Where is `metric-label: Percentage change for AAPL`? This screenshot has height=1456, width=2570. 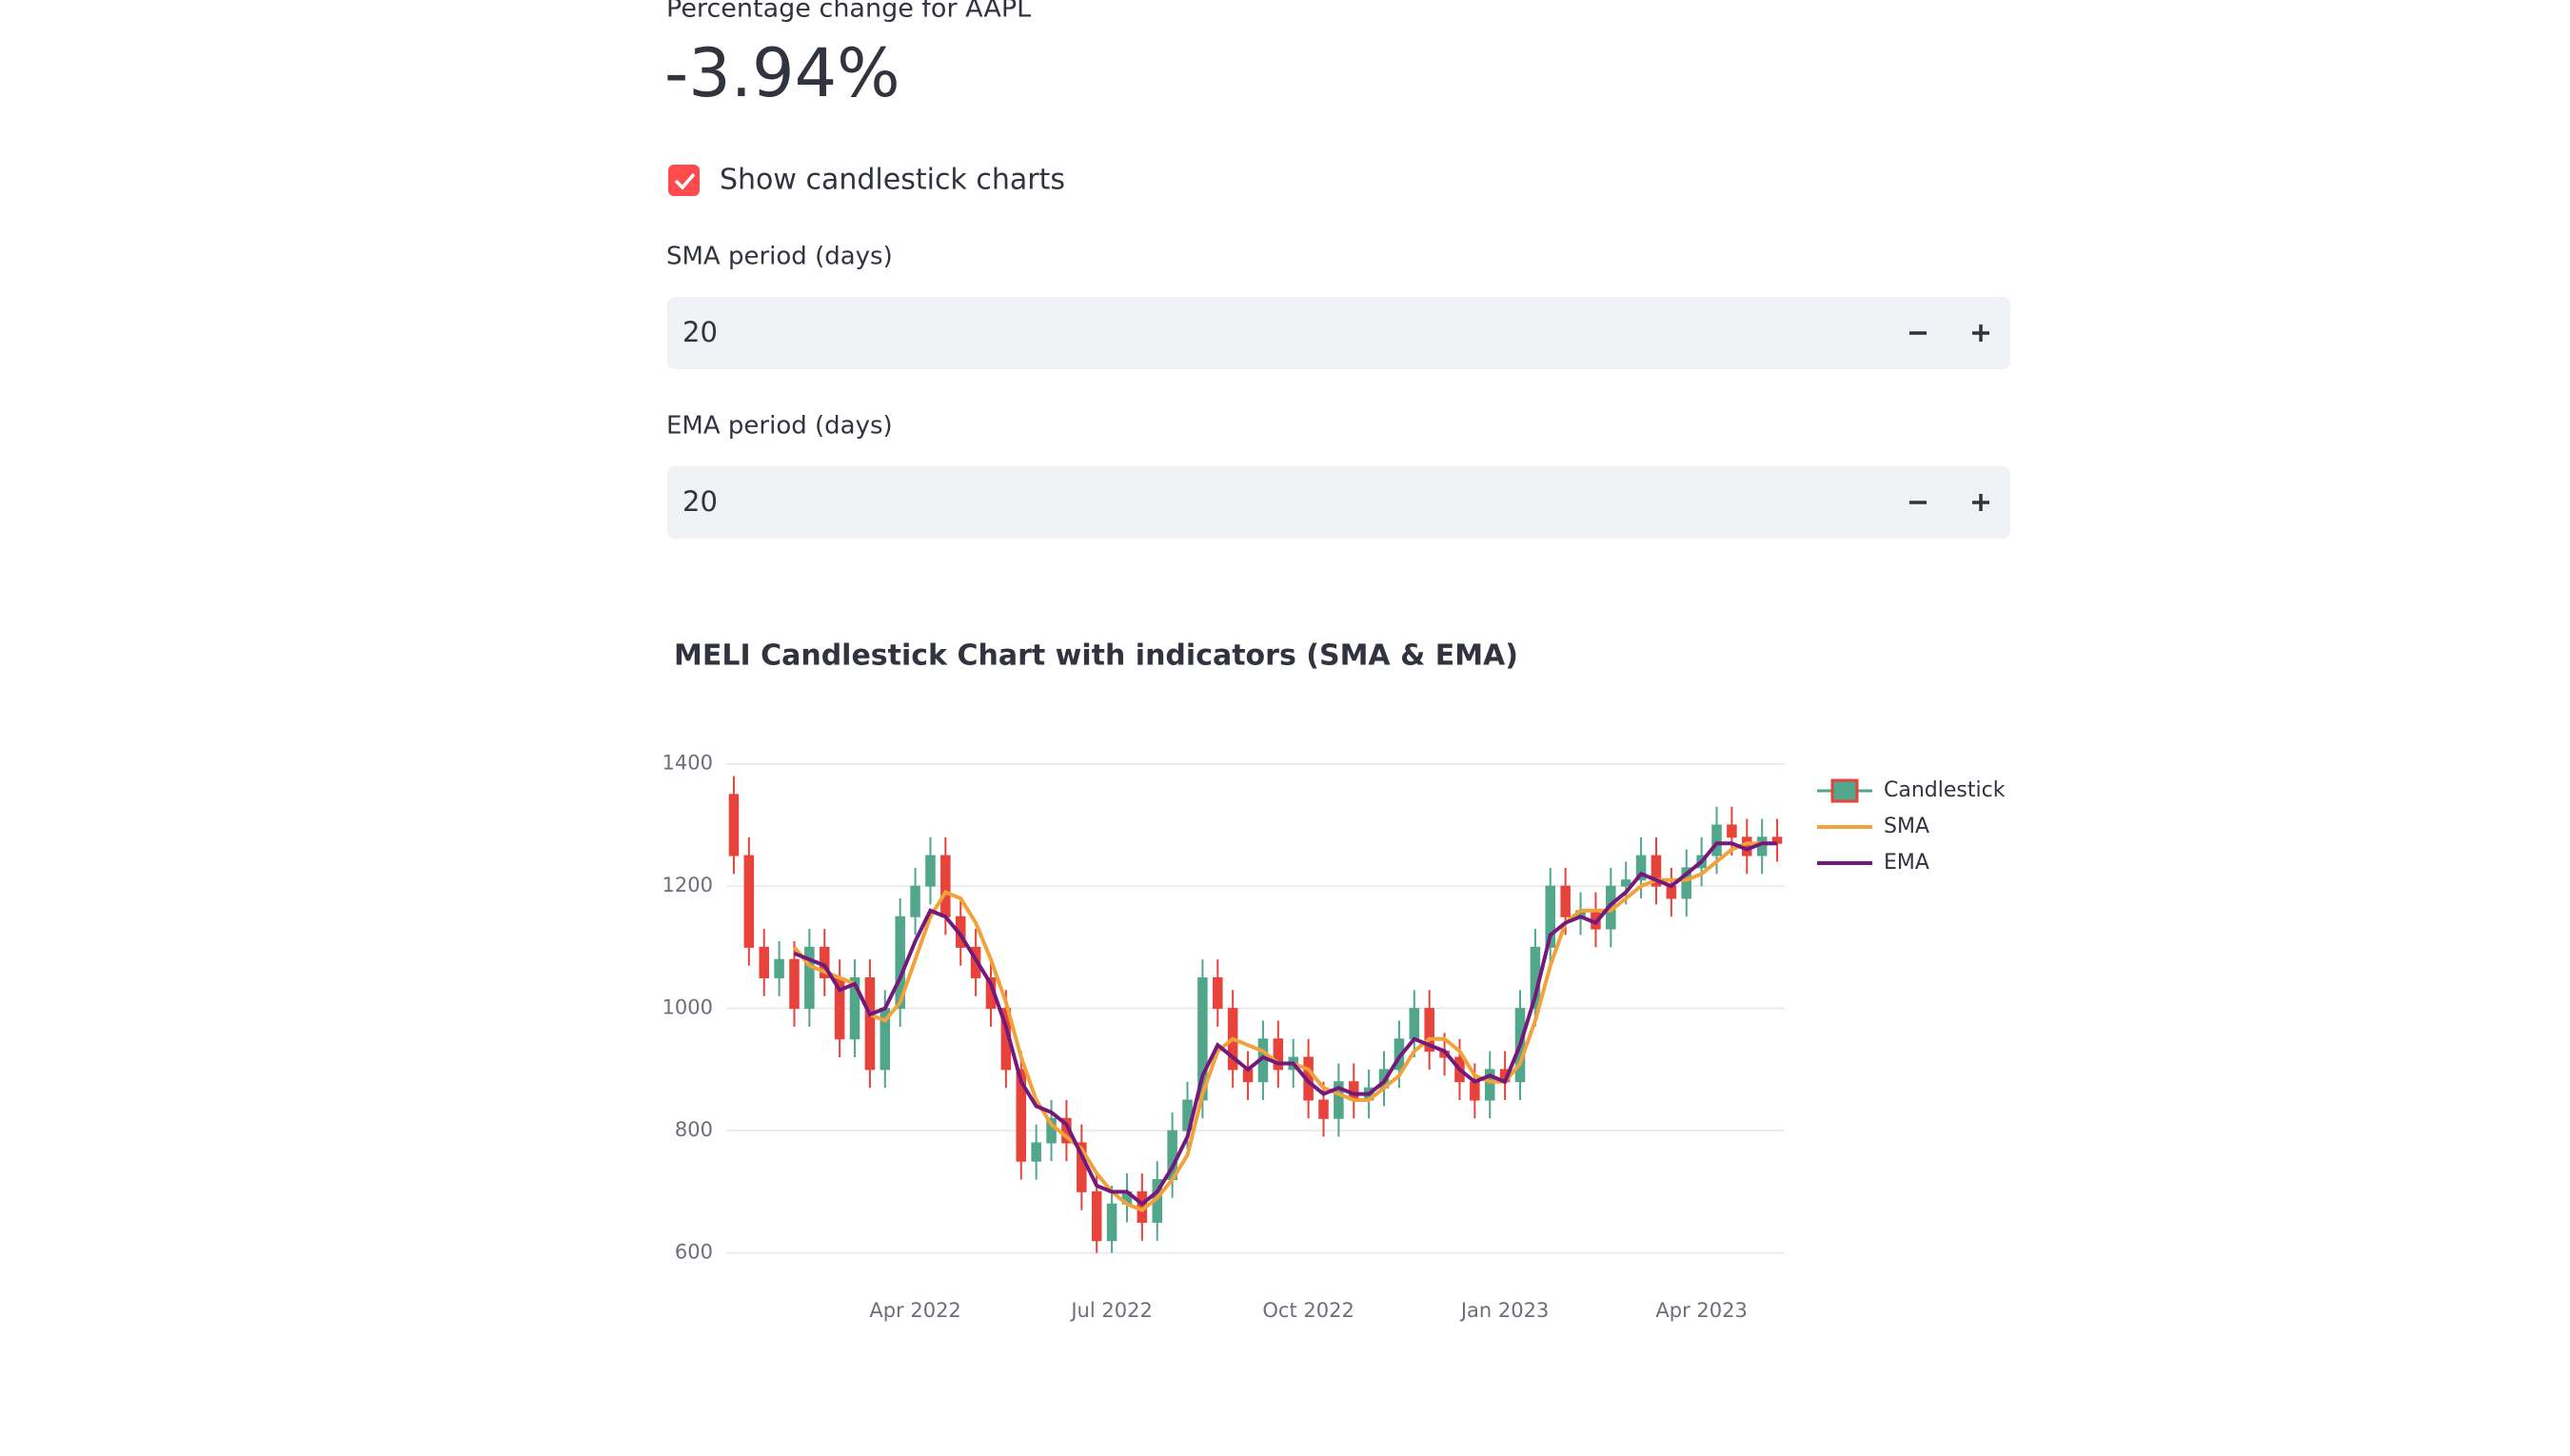
metric-label: Percentage change for AAPL is located at coordinates (848, 12).